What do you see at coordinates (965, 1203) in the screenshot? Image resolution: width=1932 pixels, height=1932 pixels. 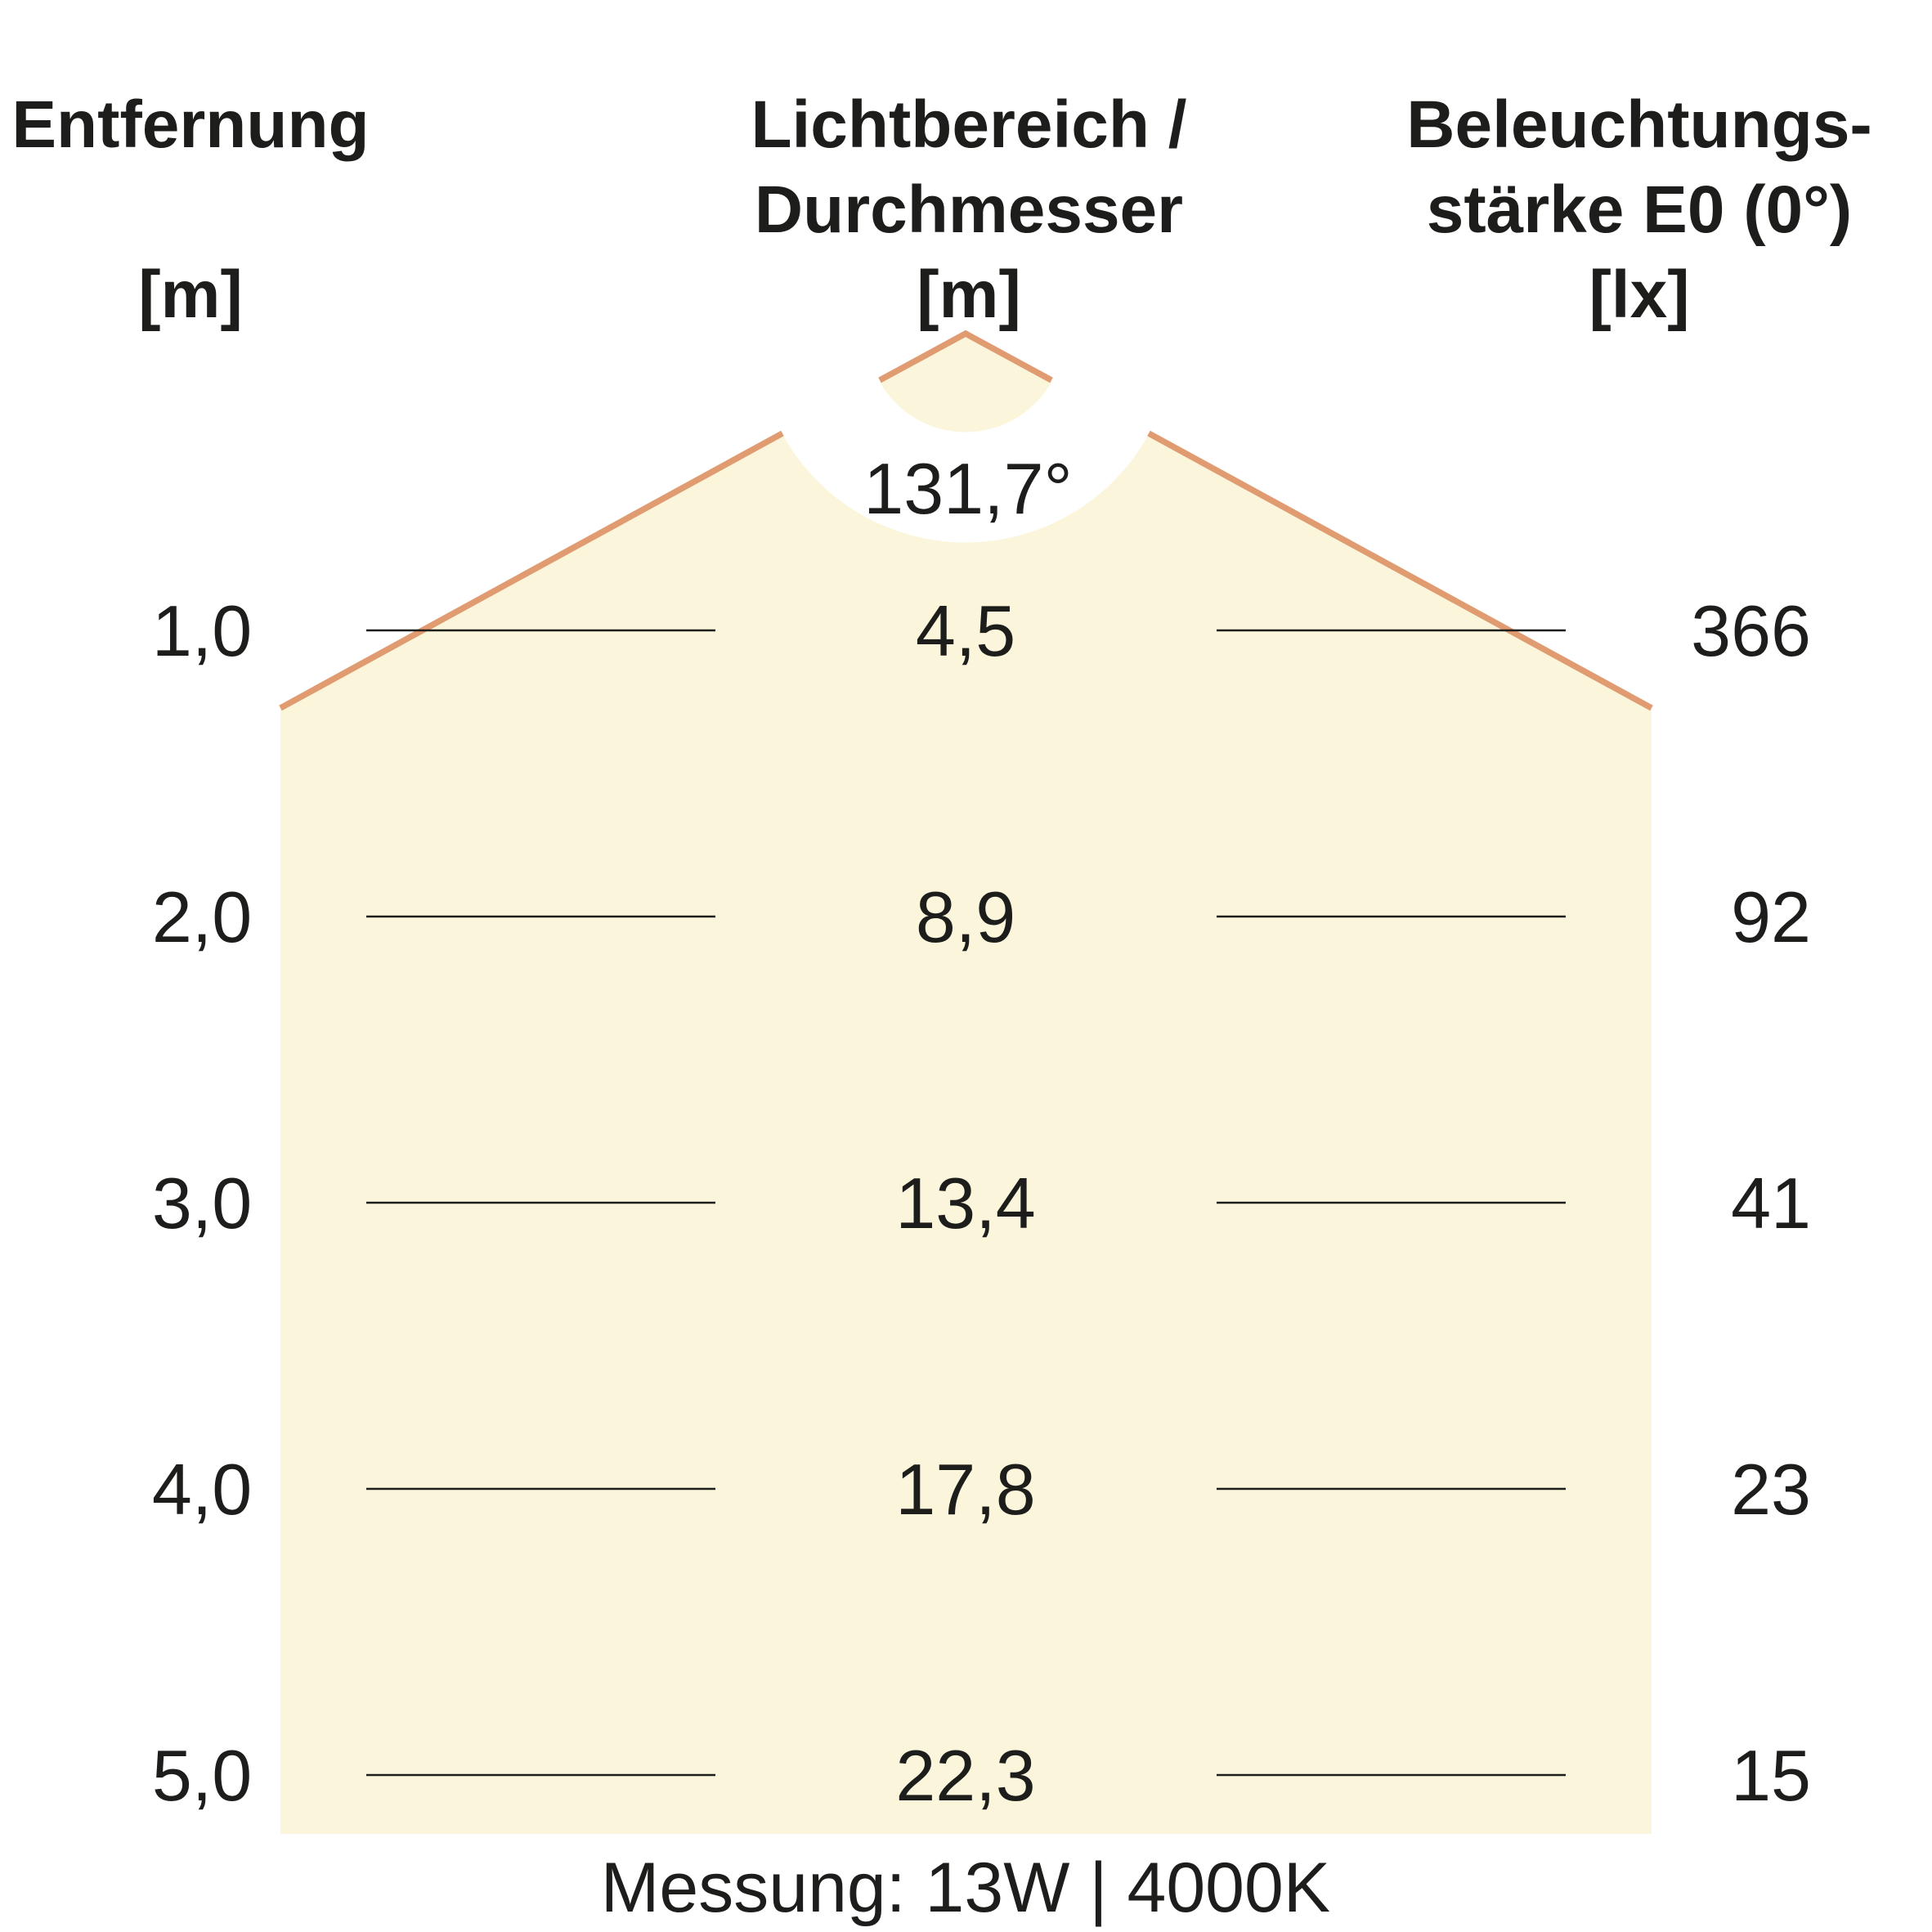 I see `diameter-value: 13,4` at bounding box center [965, 1203].